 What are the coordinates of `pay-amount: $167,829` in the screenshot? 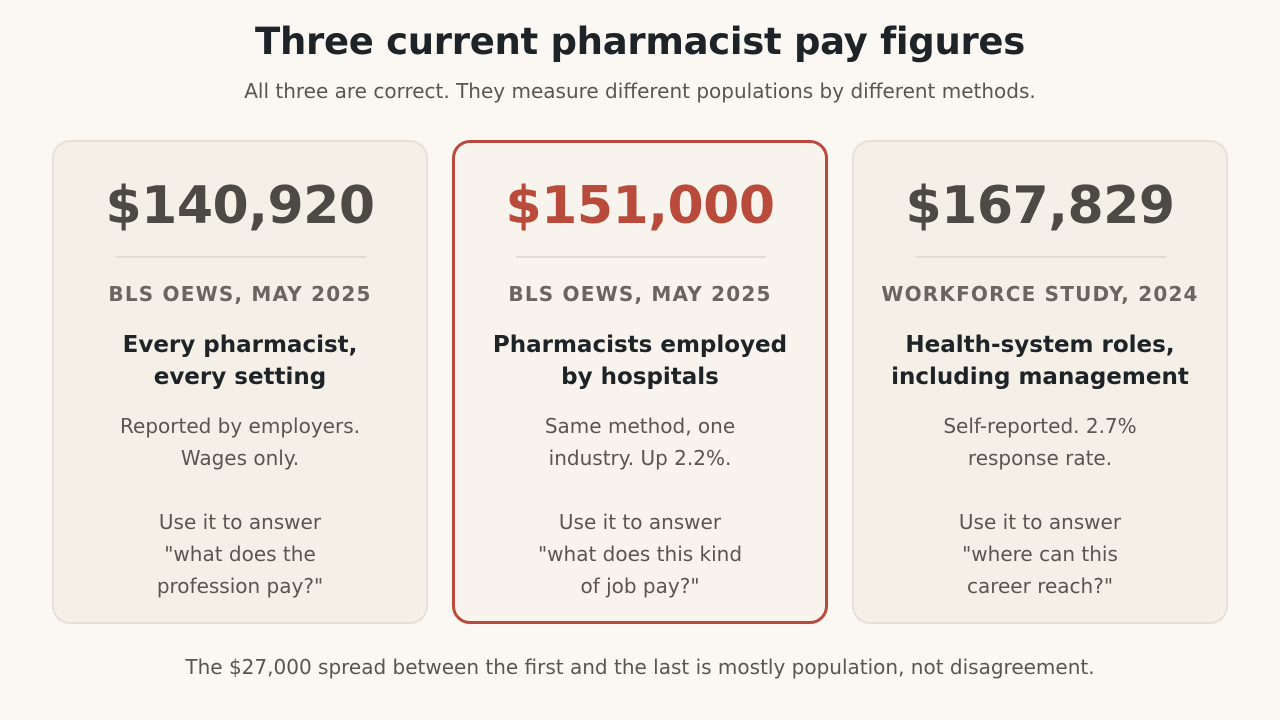 It's located at (1040, 206).